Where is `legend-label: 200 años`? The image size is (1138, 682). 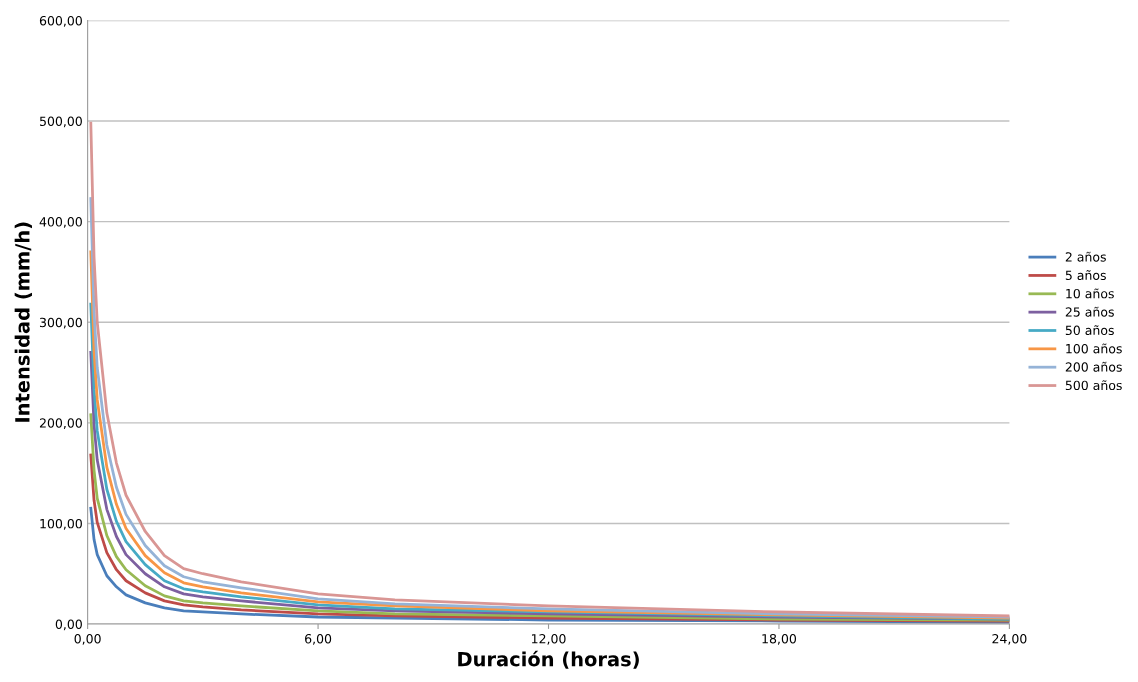 legend-label: 200 años is located at coordinates (1093, 366).